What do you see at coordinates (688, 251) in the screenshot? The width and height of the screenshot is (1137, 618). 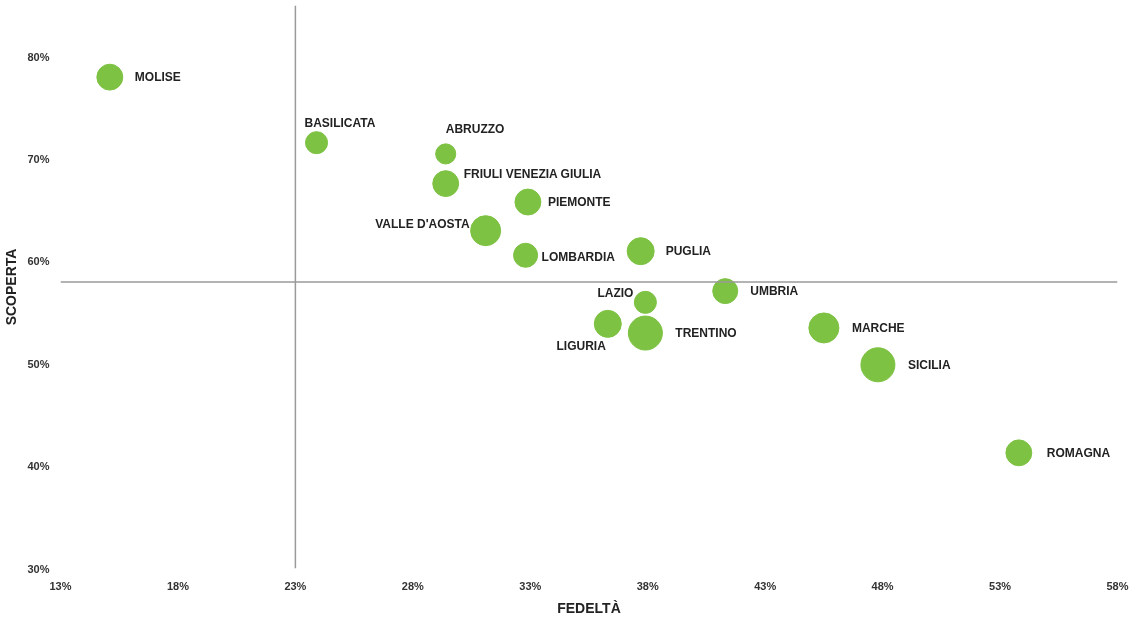 I see `annotation: PUGLIA` at bounding box center [688, 251].